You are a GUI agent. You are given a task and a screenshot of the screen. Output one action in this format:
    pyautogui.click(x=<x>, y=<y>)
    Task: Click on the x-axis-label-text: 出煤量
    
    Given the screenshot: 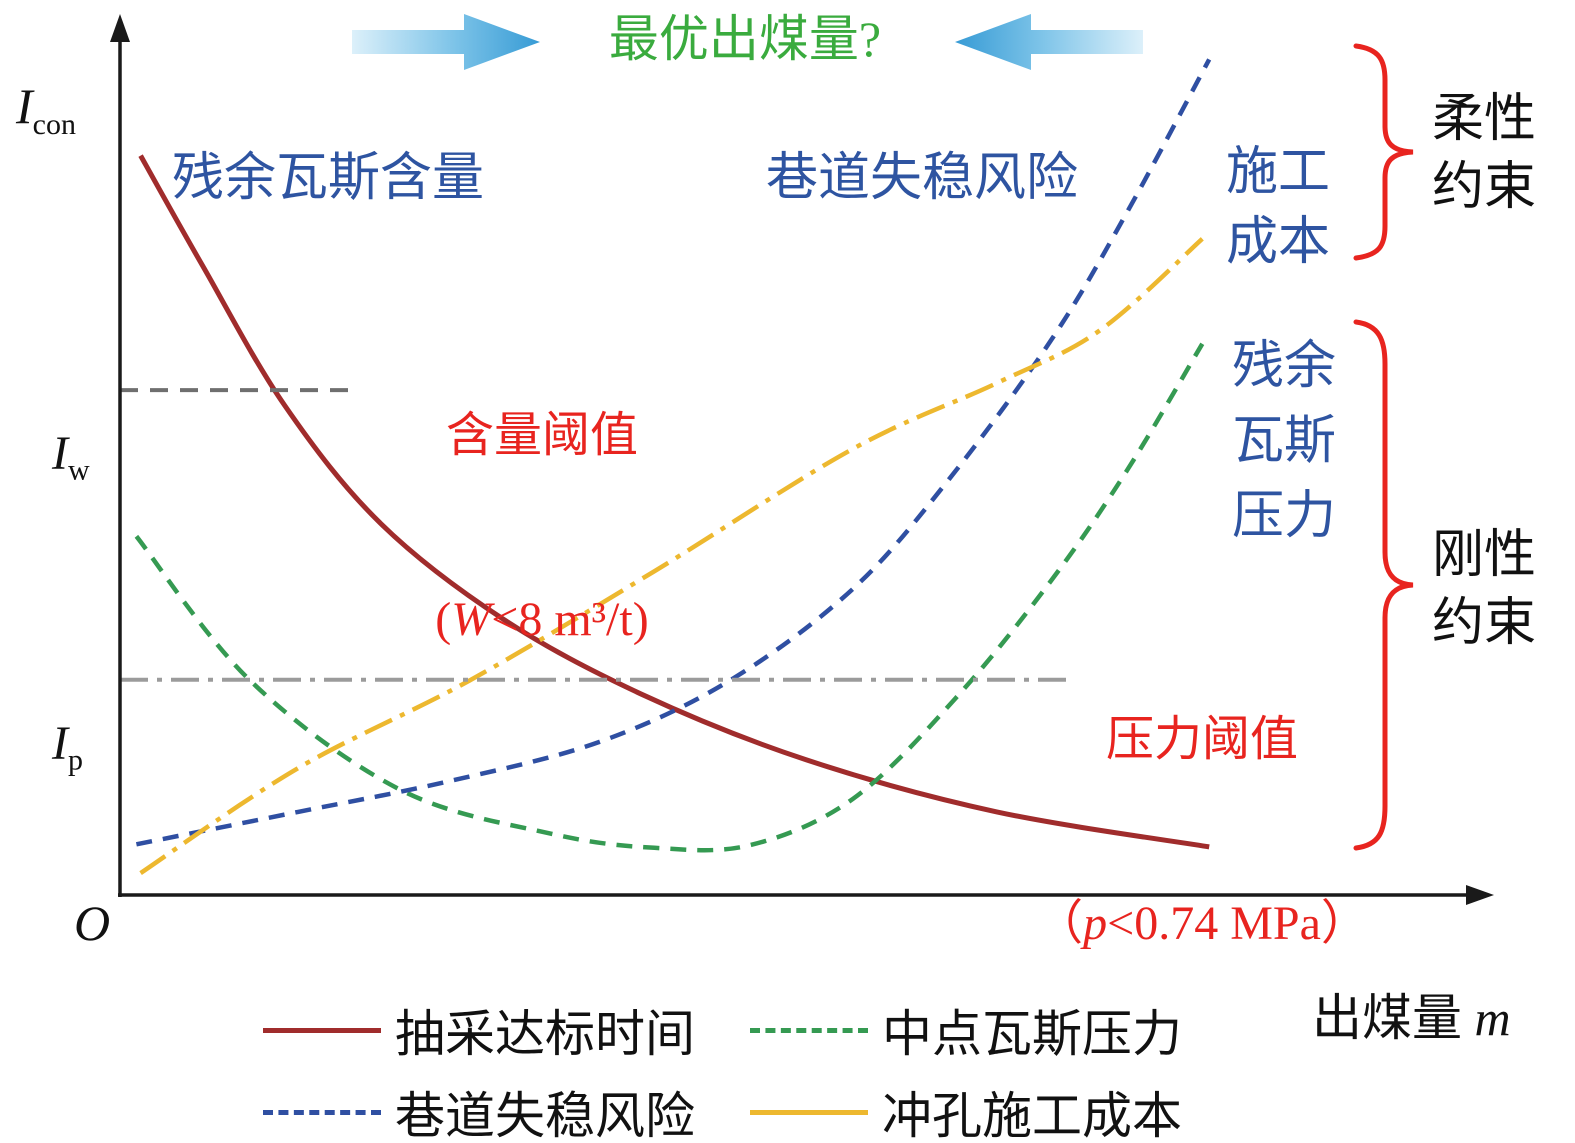 What is the action you would take?
    pyautogui.click(x=1387, y=1017)
    